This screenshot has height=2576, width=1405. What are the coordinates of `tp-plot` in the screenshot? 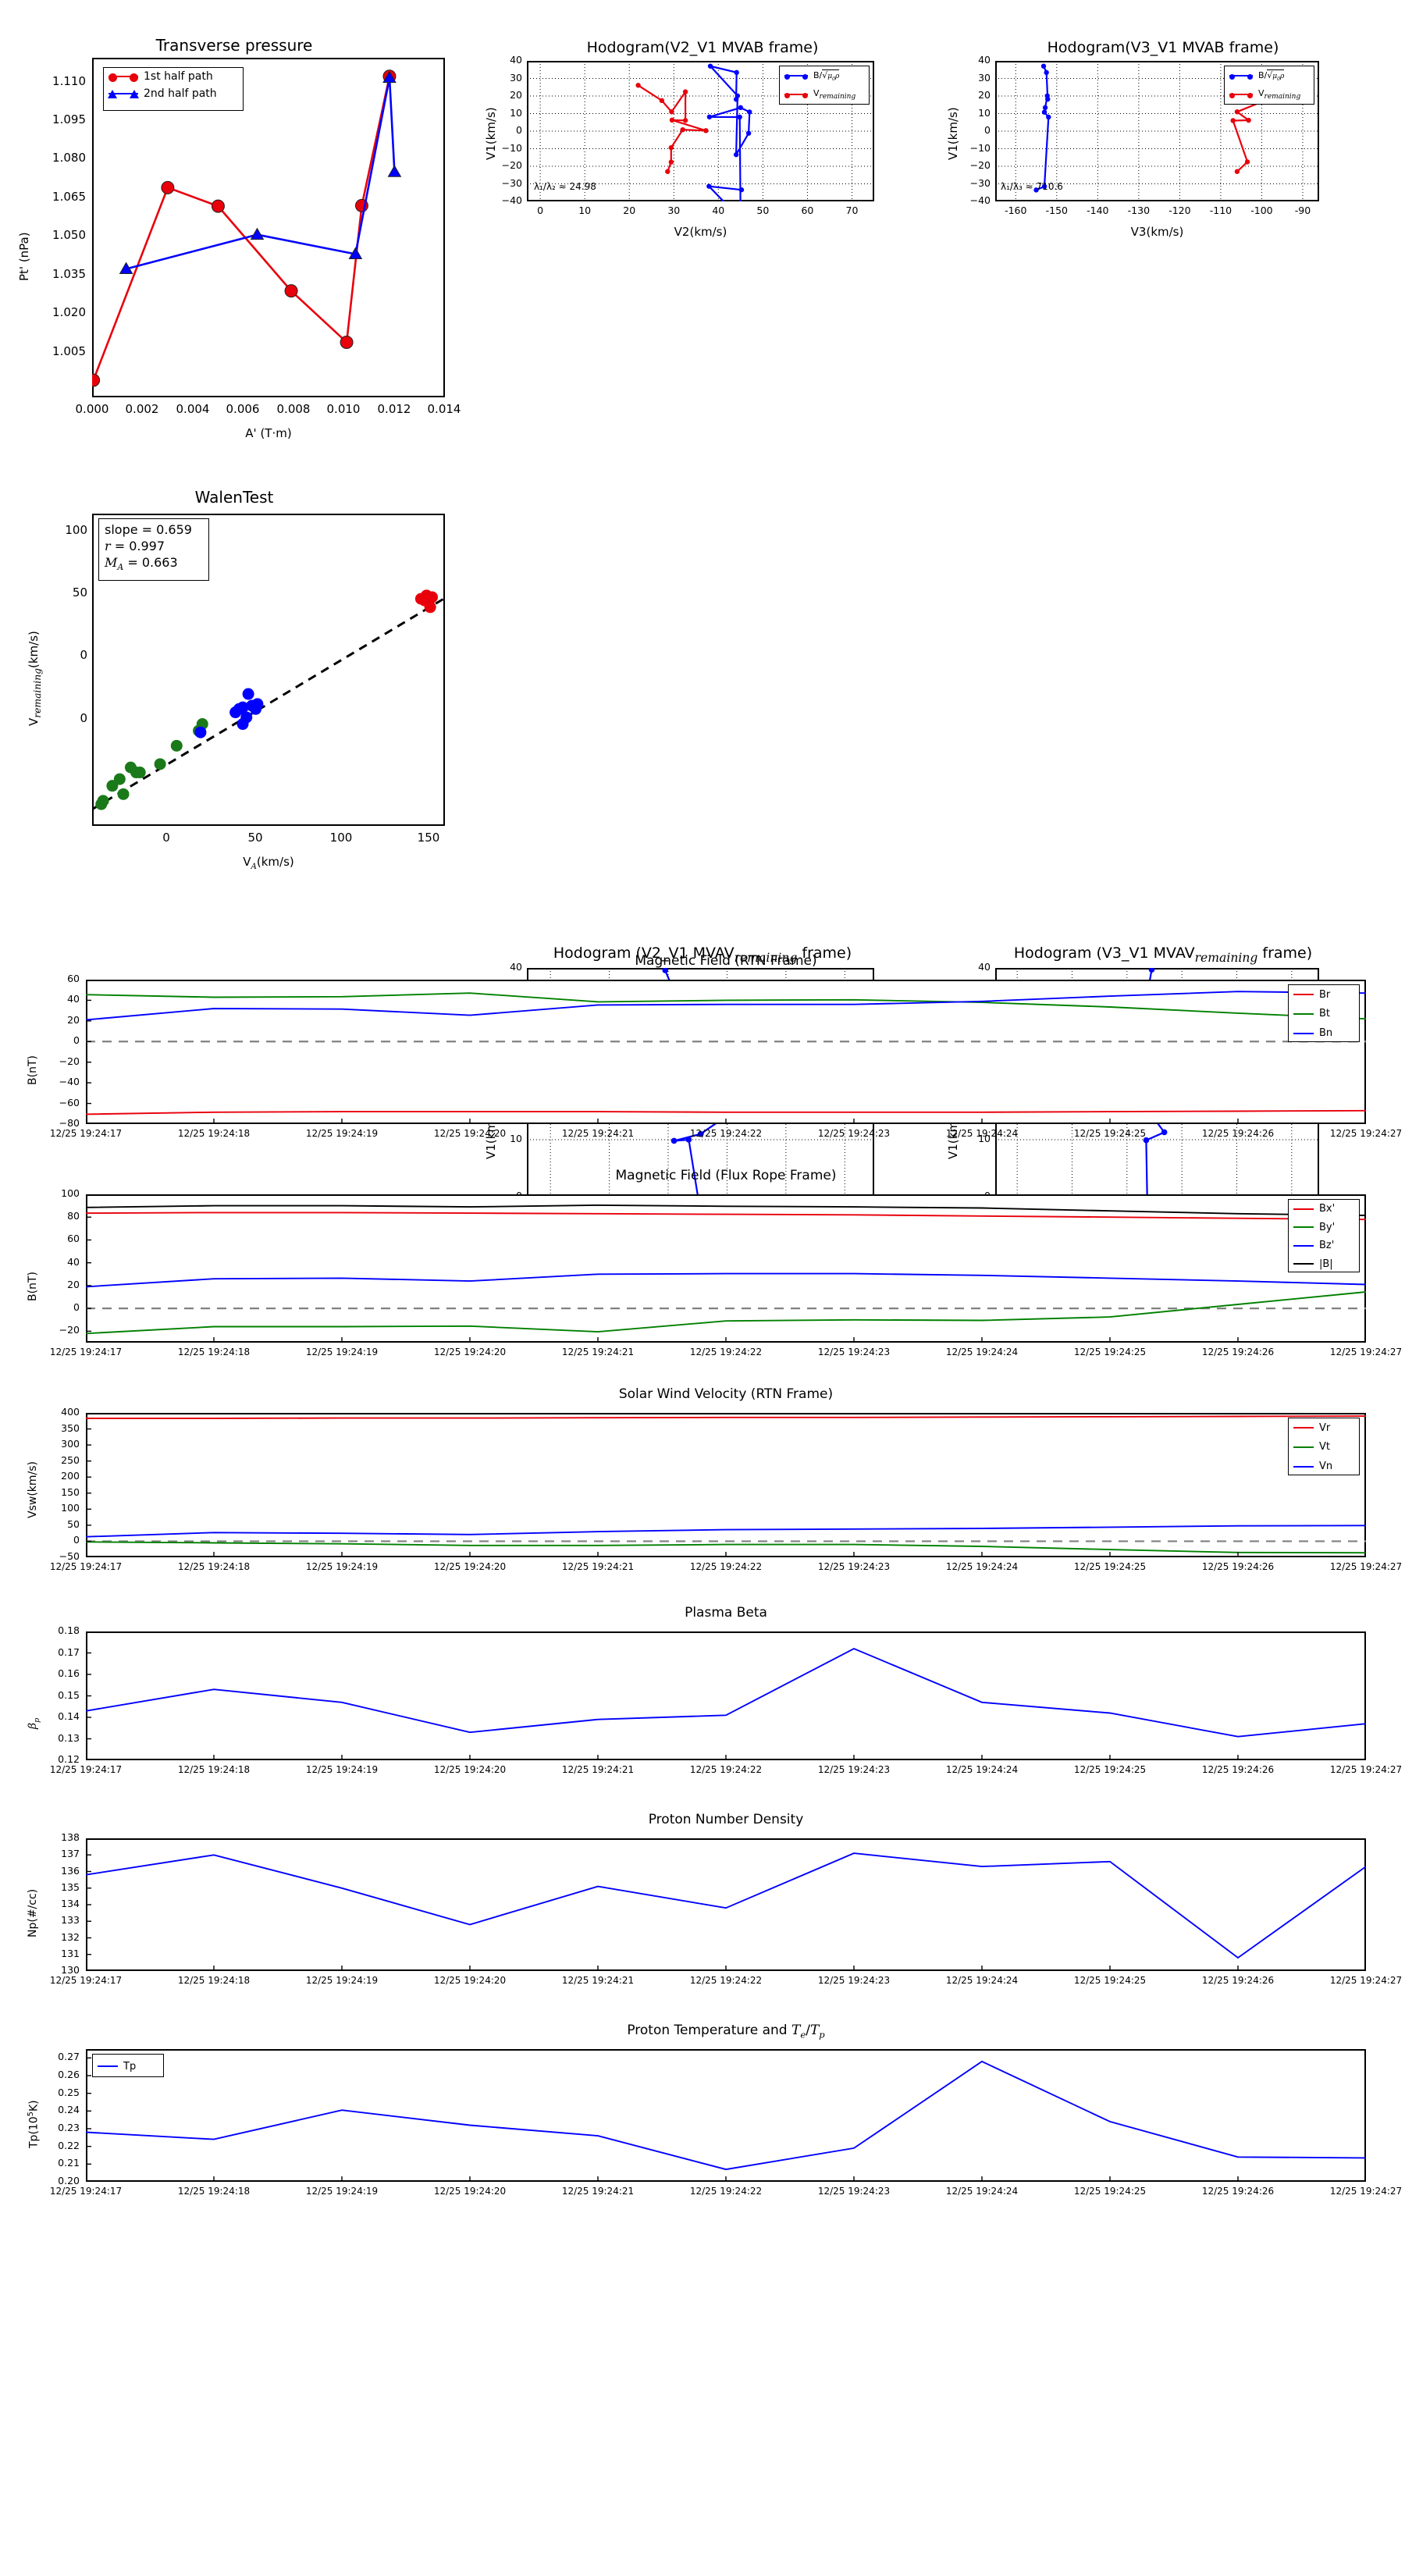 It's located at (726, 2119).